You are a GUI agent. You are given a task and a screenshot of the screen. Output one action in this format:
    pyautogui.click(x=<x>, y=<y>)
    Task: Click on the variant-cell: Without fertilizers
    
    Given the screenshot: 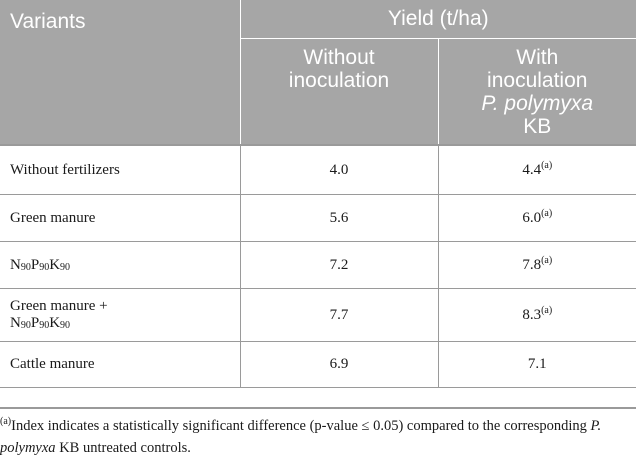 What is the action you would take?
    pyautogui.click(x=120, y=169)
    